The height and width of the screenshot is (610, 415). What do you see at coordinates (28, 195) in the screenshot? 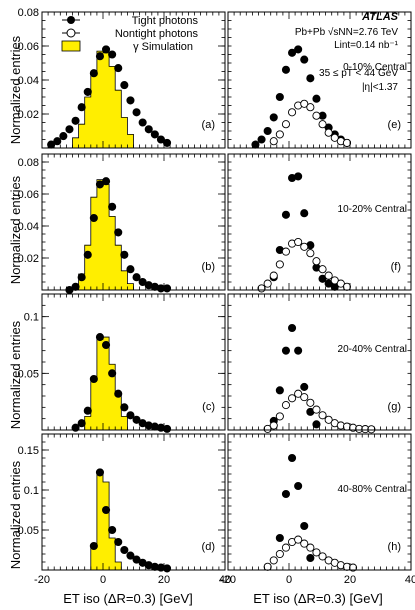
I see `y-tick-label: 0.06` at bounding box center [28, 195].